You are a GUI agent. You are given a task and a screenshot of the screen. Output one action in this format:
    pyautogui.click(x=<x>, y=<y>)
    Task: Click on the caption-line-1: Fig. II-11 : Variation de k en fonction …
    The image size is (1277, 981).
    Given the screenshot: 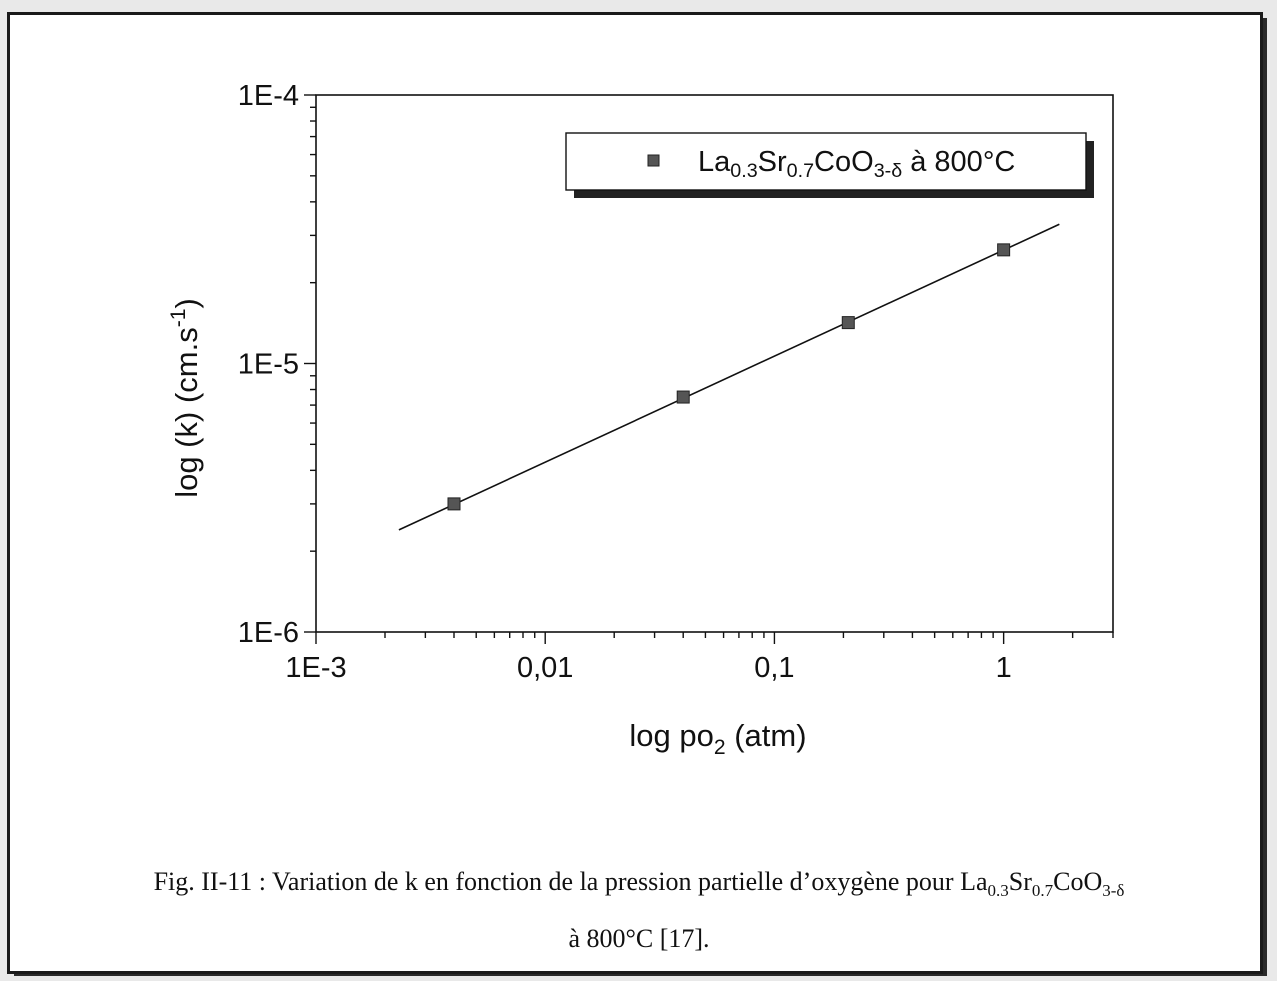 What is the action you would take?
    pyautogui.click(x=639, y=884)
    